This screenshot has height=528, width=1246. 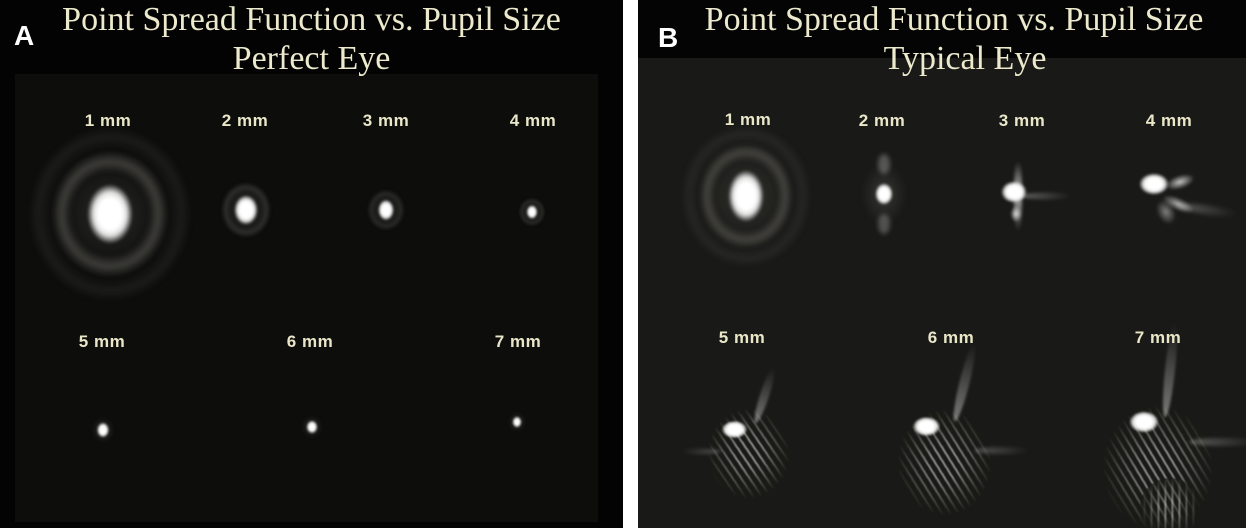 I want to click on panel-b-label-2mm: 2 mm, so click(x=882, y=120).